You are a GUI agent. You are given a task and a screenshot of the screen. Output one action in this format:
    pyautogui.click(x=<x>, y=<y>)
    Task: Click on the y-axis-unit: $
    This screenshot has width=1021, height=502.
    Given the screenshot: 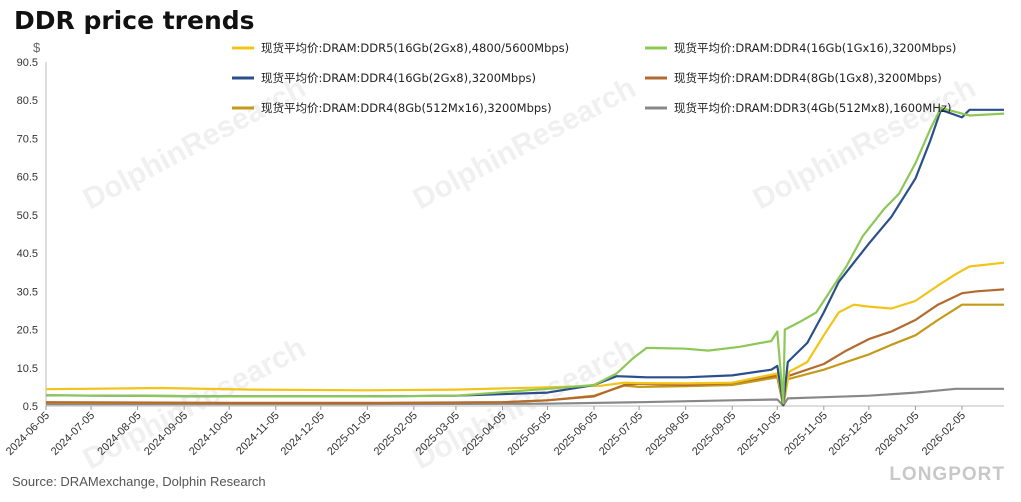 What is the action you would take?
    pyautogui.click(x=37, y=47)
    